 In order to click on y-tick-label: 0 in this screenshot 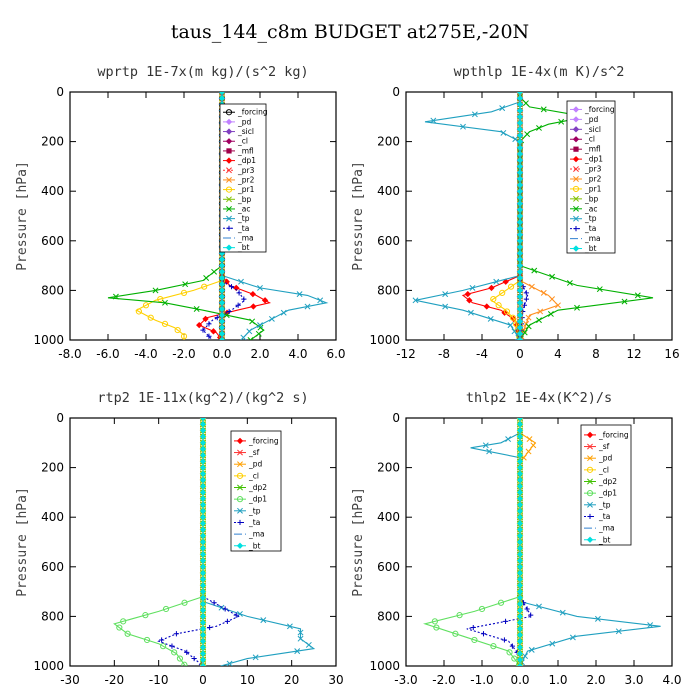, I will do `click(396, 418)`.